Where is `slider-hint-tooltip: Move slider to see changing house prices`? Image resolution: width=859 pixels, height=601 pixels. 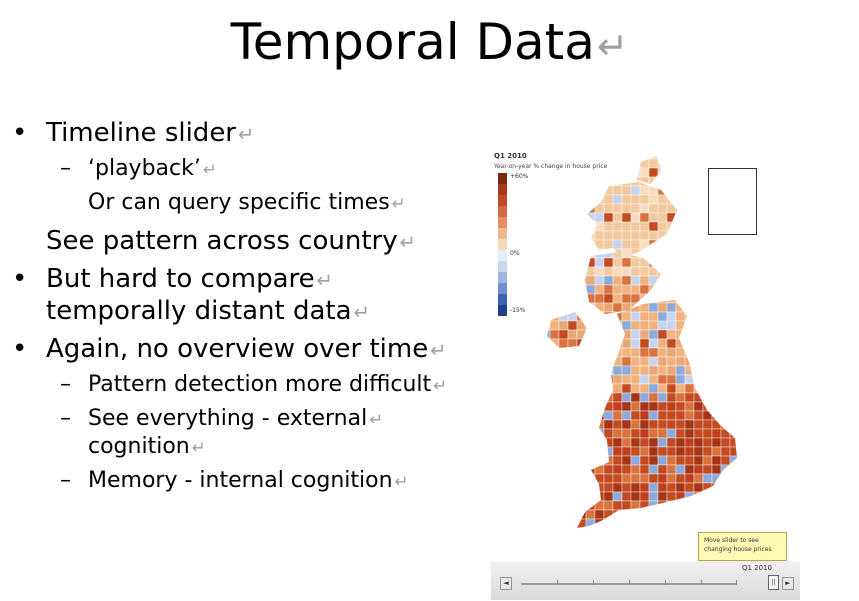 slider-hint-tooltip: Move slider to see changing house prices is located at coordinates (742, 549).